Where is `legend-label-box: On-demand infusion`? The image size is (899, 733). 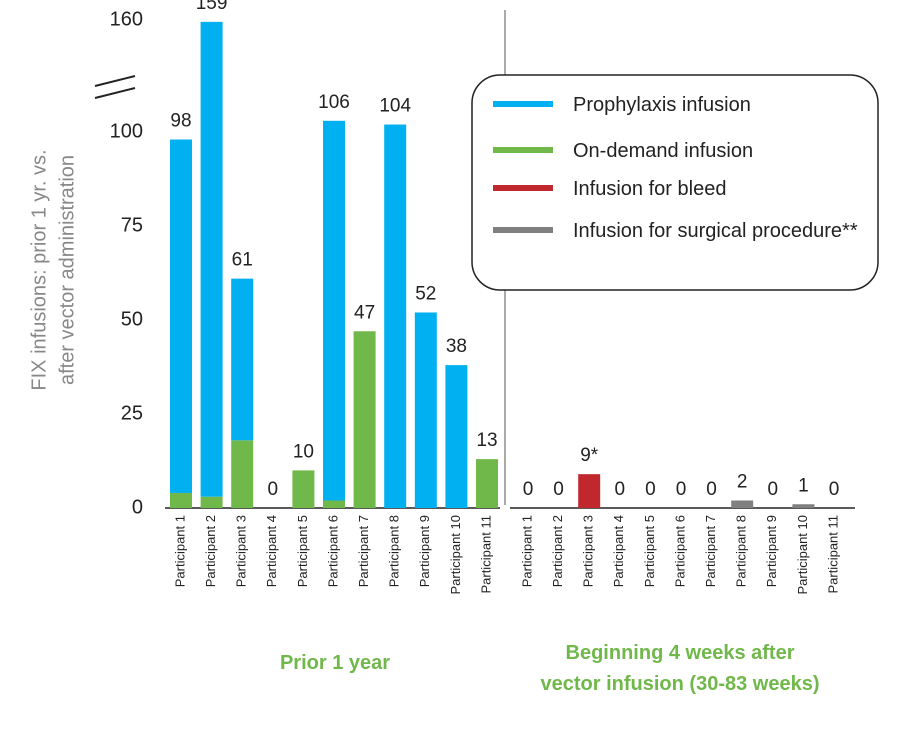
legend-label-box: On-demand infusion is located at coordinates (663, 151).